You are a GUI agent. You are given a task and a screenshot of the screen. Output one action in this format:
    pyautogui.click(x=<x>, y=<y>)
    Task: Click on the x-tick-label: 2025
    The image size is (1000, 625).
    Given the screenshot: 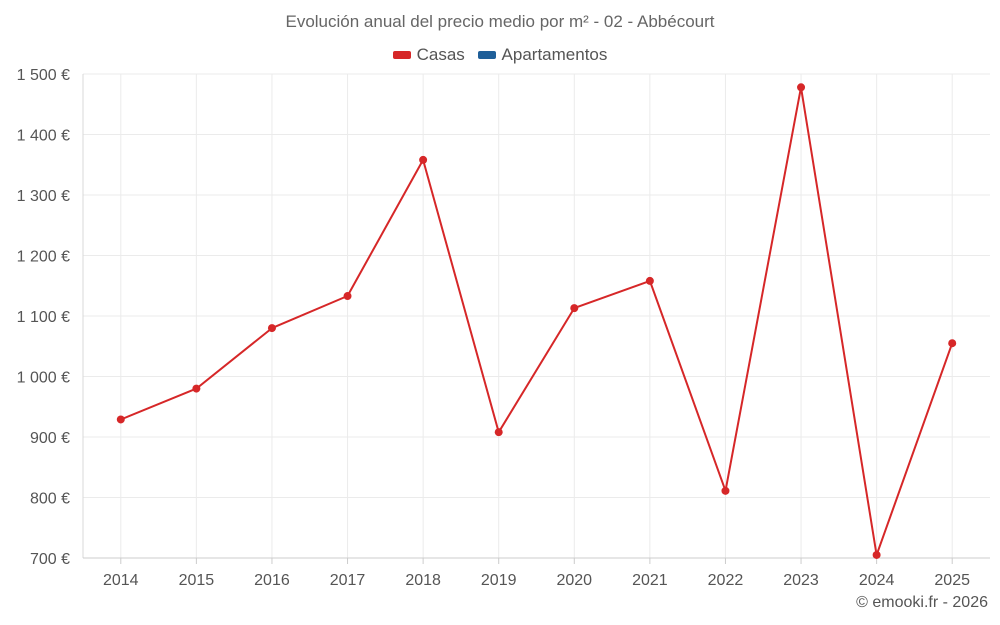 What is the action you would take?
    pyautogui.click(x=952, y=580)
    